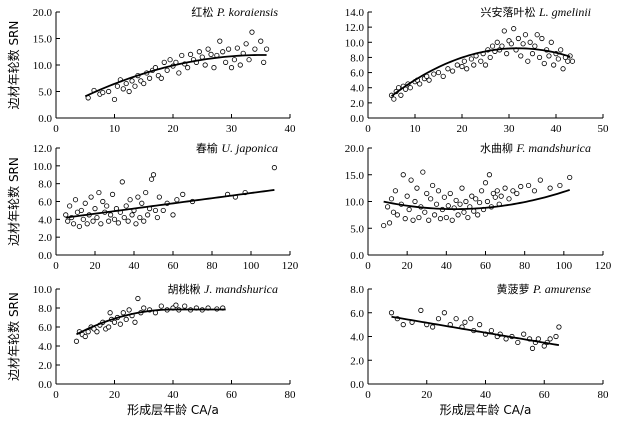 Image resolution: width=622 pixels, height=430 pixels. I want to click on y-tick-label: 6.0, so click(357, 314).